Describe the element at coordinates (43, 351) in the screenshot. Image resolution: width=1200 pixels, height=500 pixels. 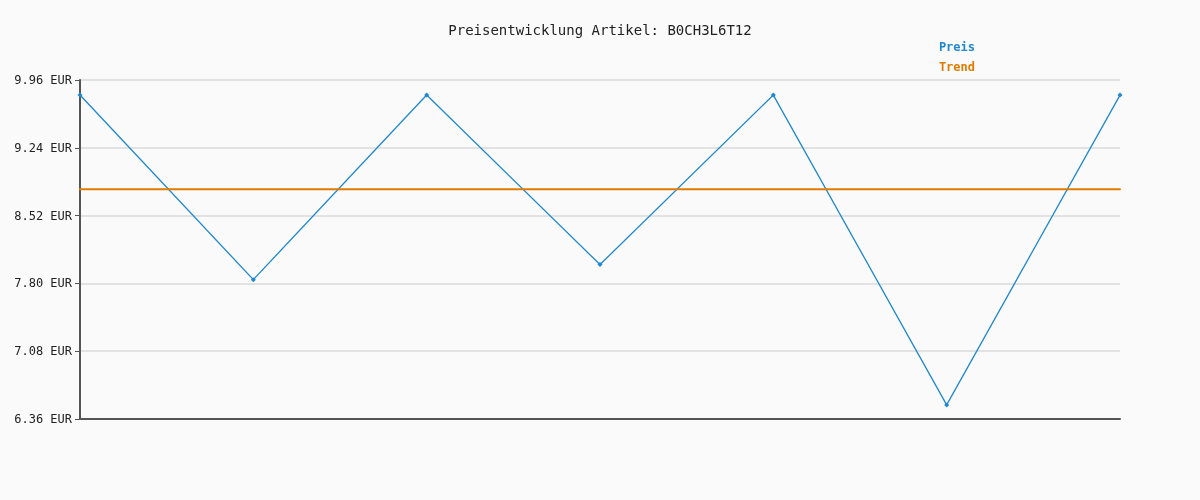
I see `y-tick-label: 7.08 EUR` at that location.